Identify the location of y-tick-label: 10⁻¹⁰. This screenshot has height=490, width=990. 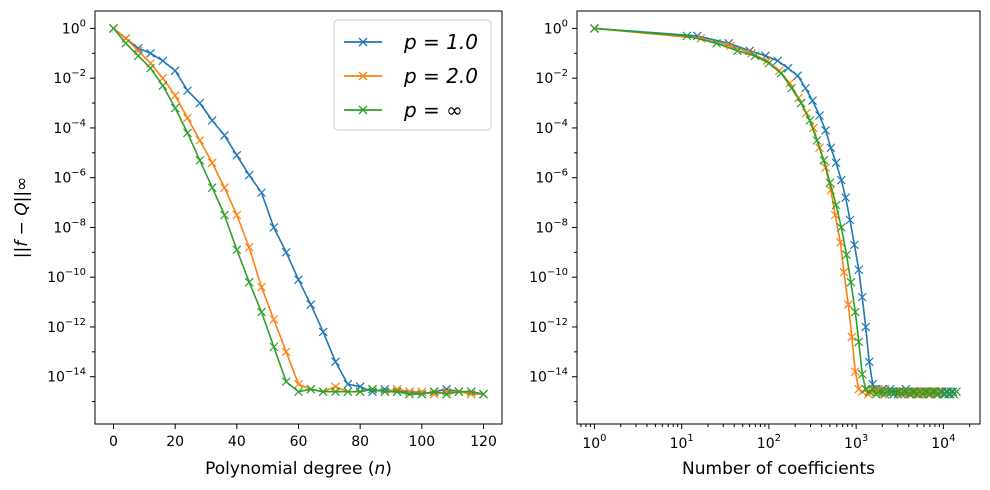
(66, 276).